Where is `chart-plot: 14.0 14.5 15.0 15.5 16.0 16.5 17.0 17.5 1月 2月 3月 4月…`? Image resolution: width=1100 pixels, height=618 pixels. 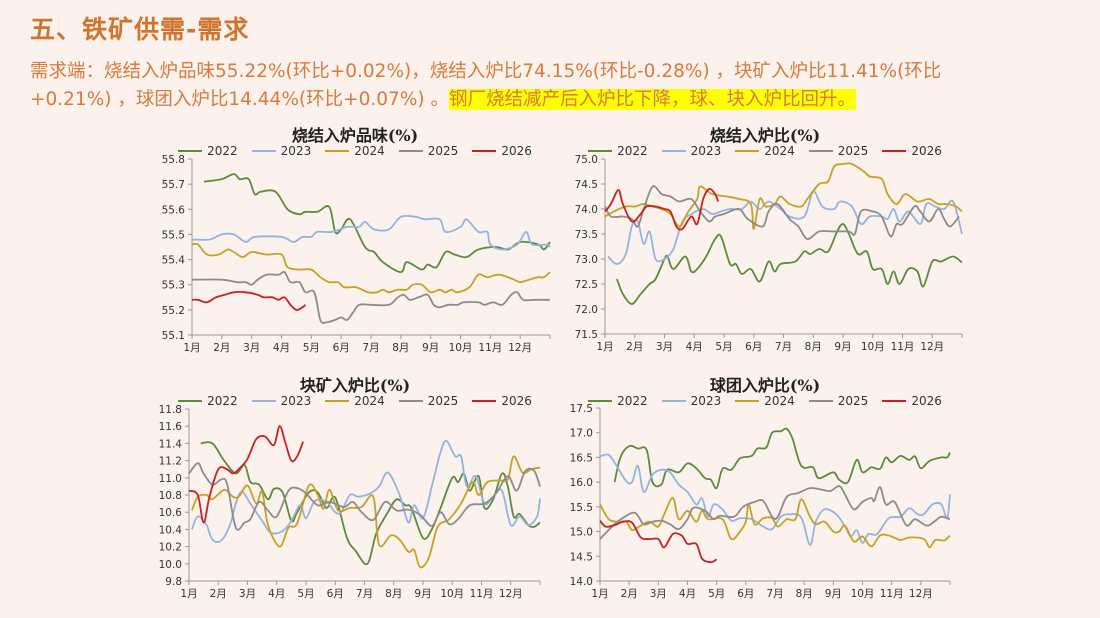 chart-plot: 14.0 14.5 15.0 15.5 16.0 16.5 17.0 17.5 1月 2月 3月 4月… is located at coordinates (760, 501).